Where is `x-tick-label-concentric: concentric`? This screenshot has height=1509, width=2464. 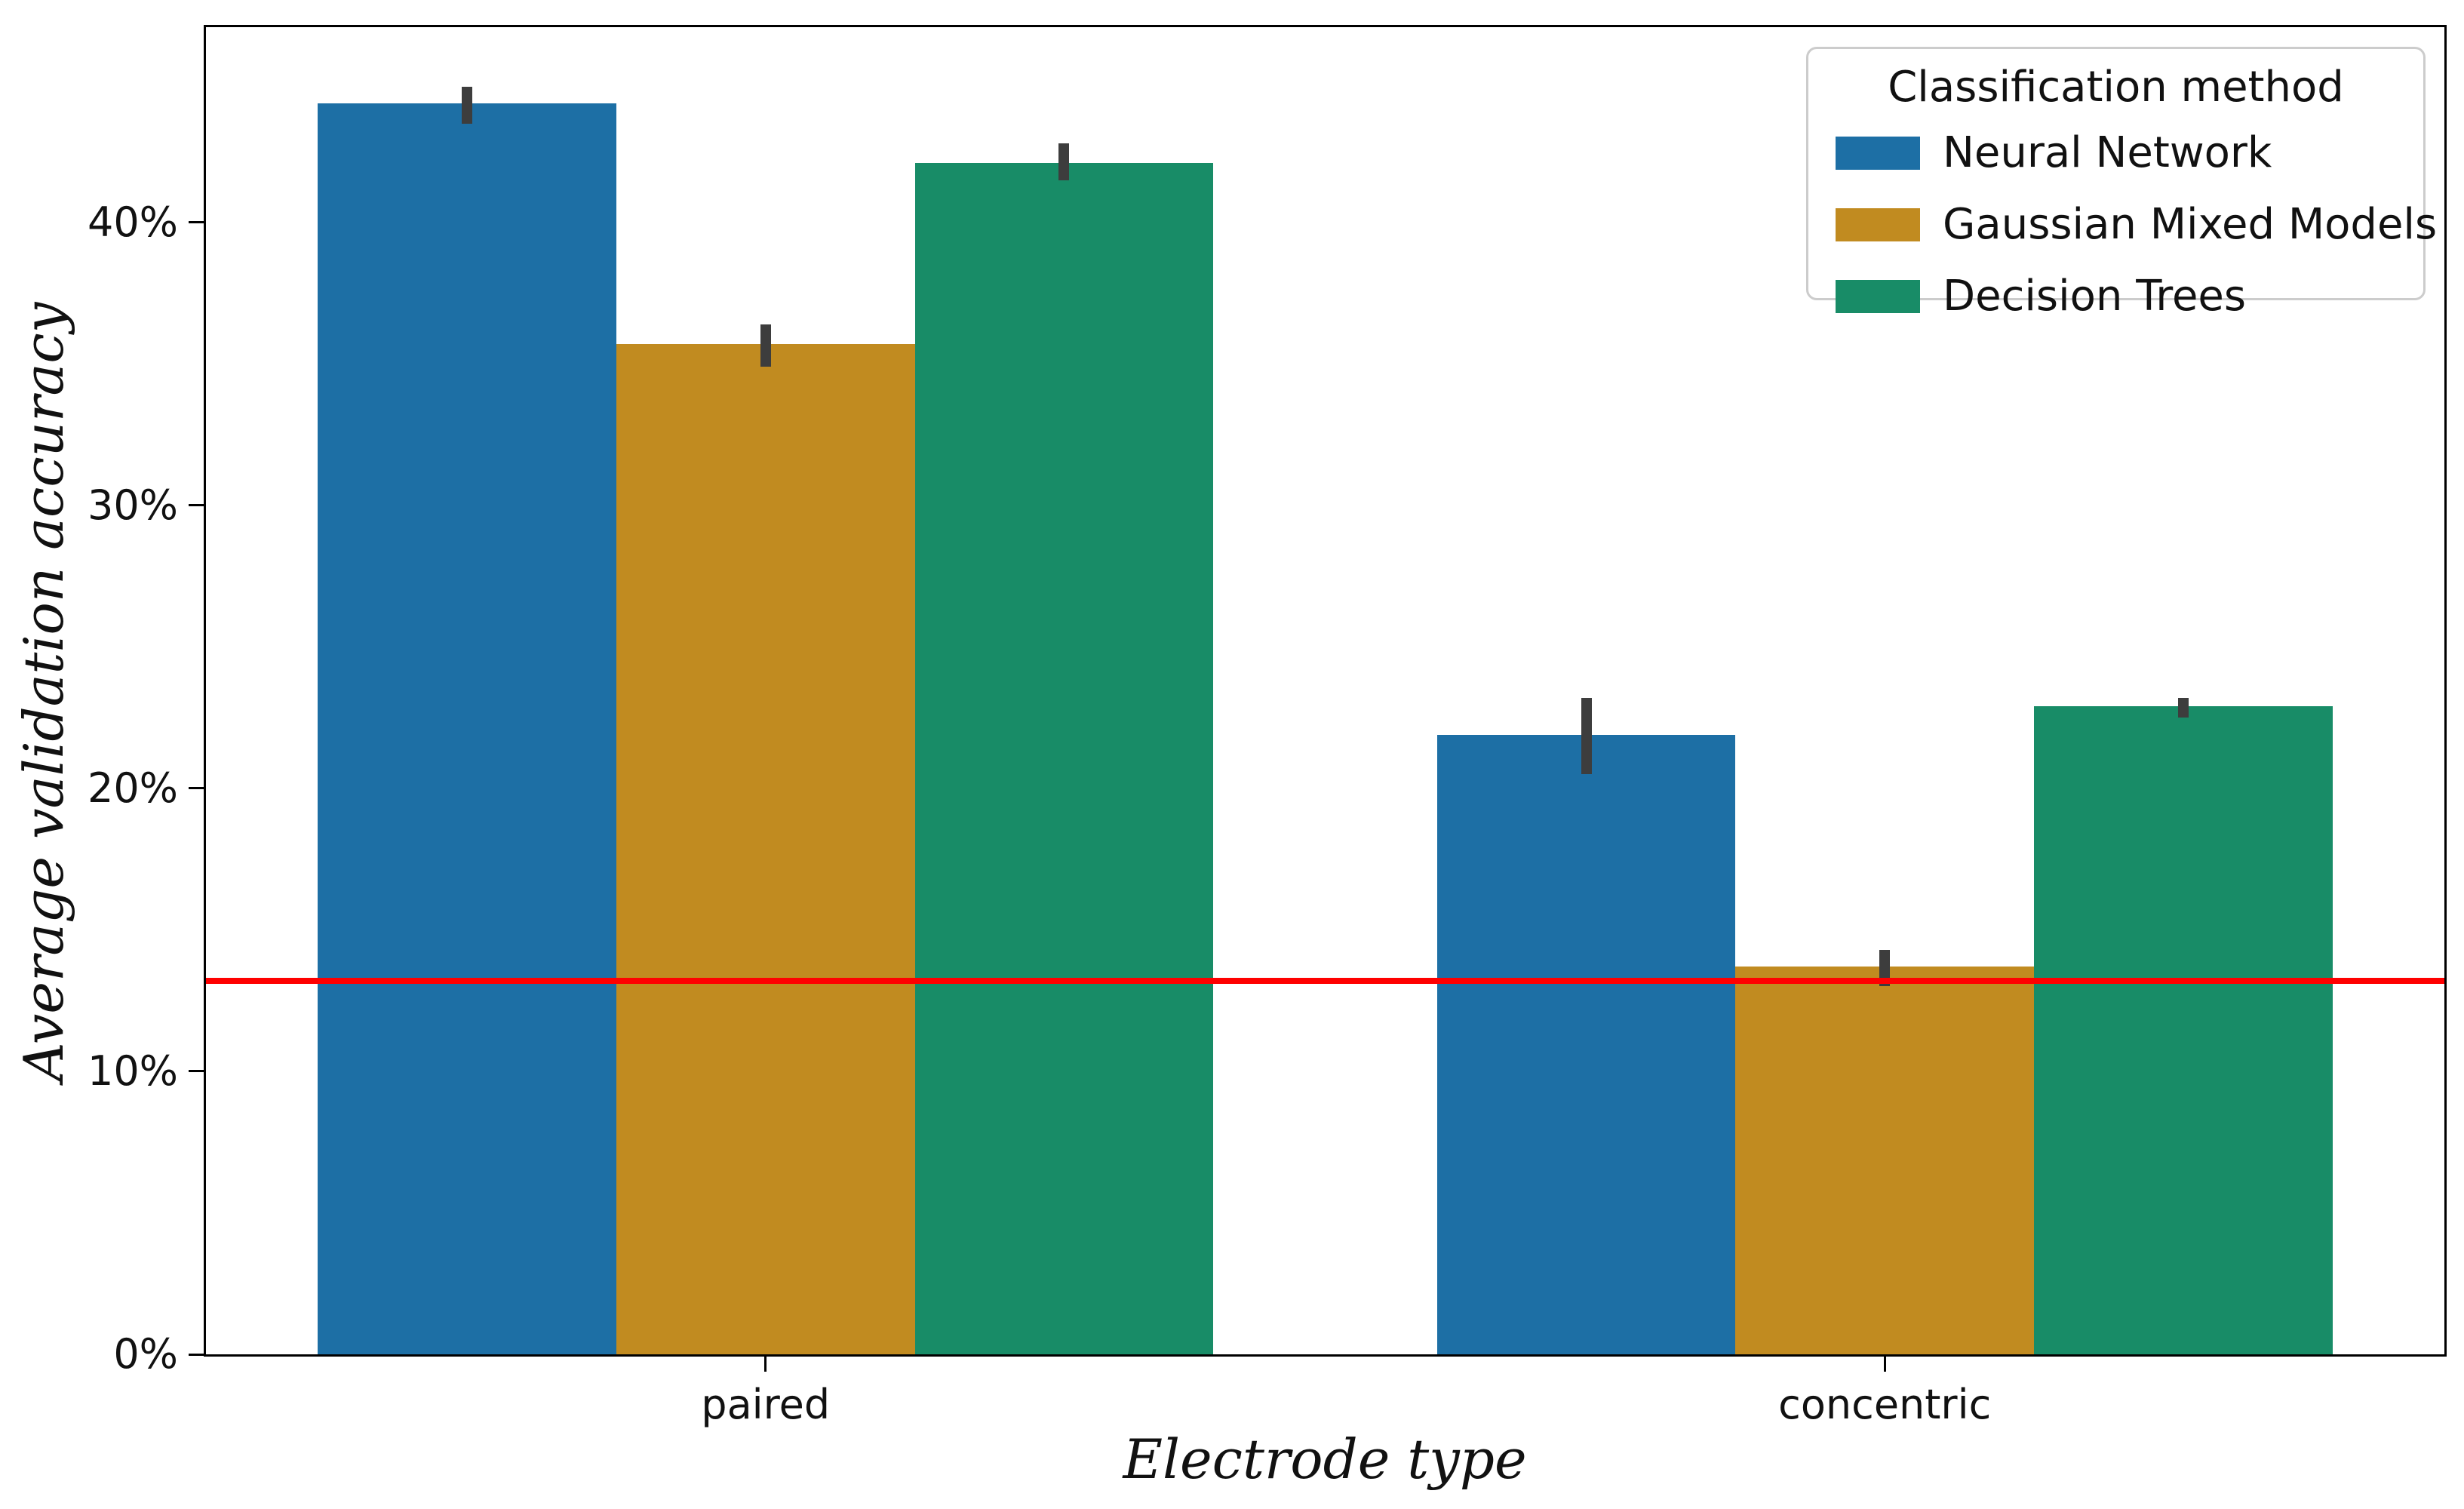
x-tick-label-concentric: concentric is located at coordinates (1885, 1404).